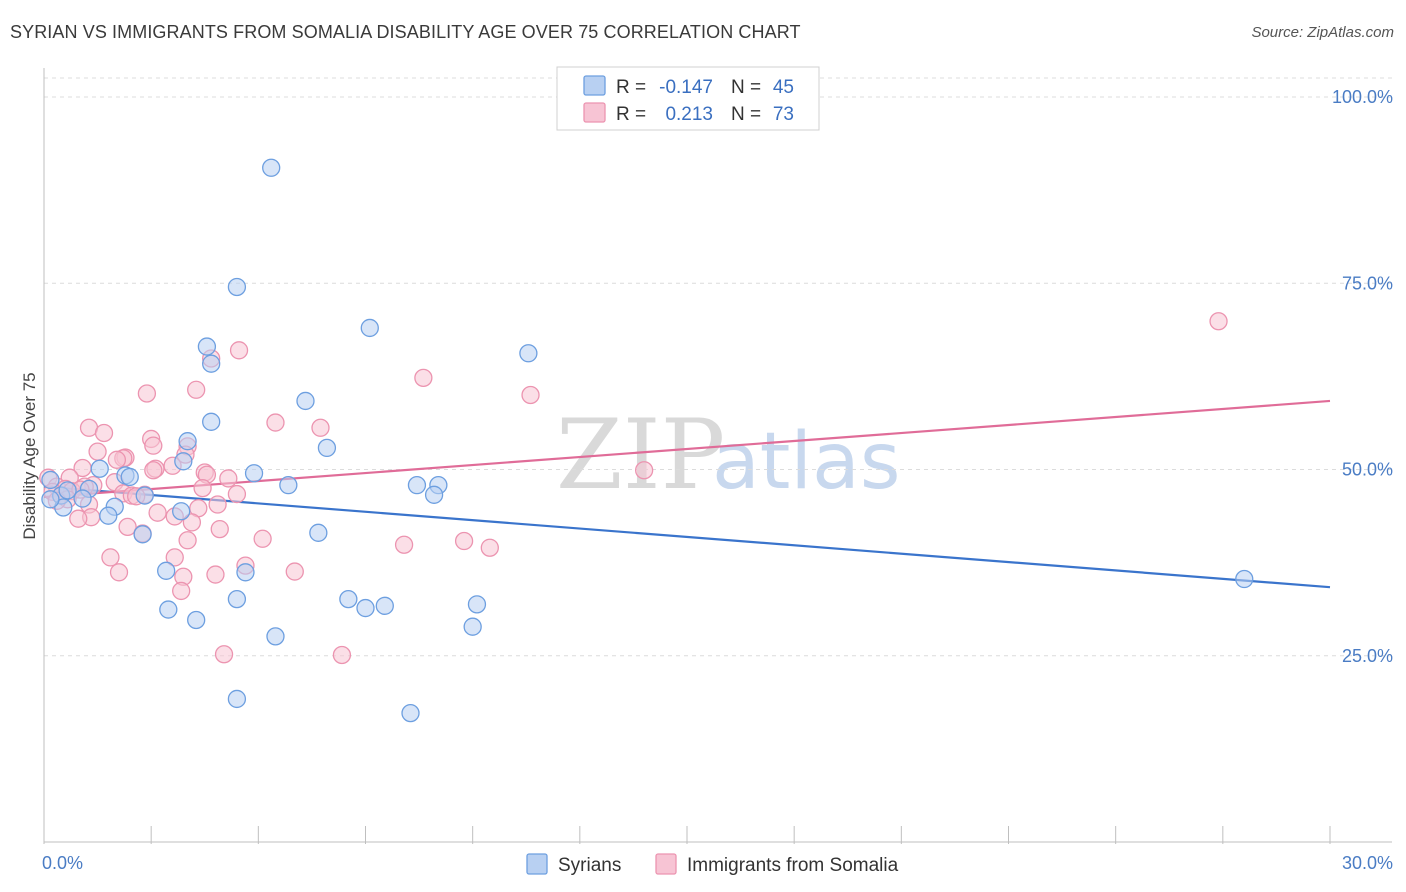 This screenshot has width=1406, height=892. I want to click on legend-swatch-syrians, so click(537, 864).